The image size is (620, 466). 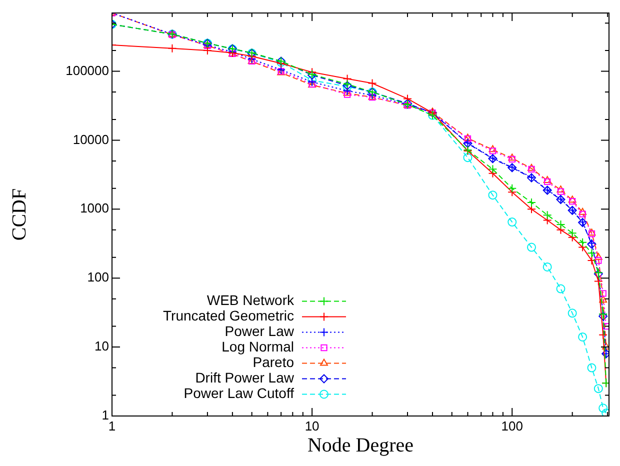 I want to click on x-tick-label: 10, so click(x=312, y=426).